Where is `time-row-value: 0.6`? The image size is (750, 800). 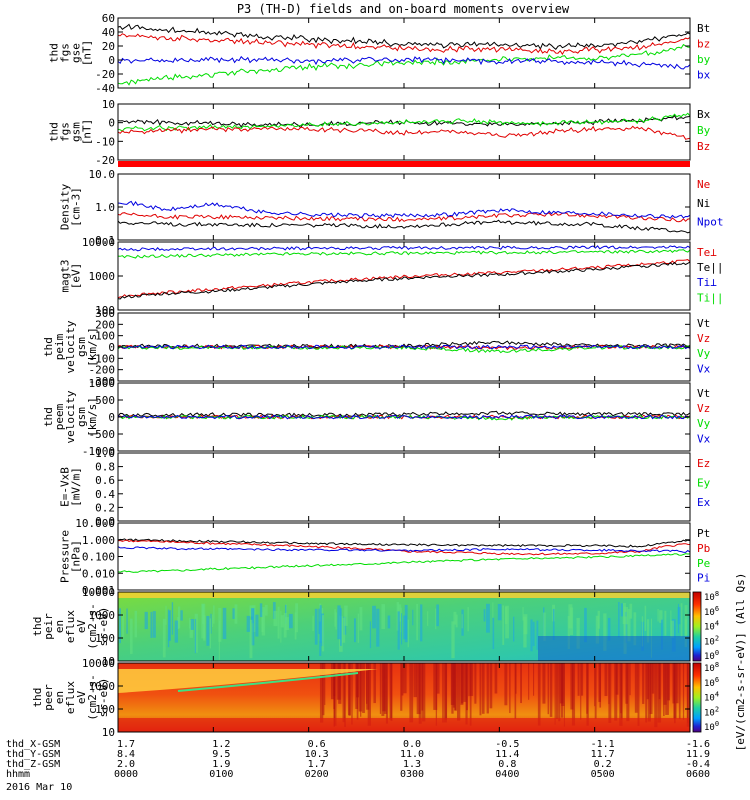
time-row-value: 0.6 is located at coordinates (317, 744).